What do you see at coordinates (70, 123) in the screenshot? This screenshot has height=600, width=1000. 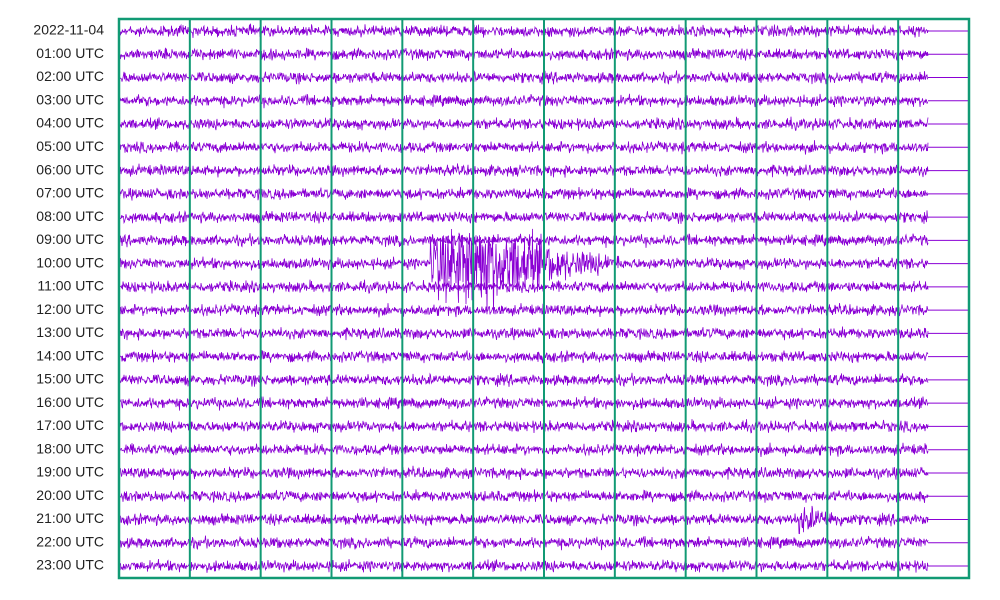 I see `row-label: 04:00 UTC` at bounding box center [70, 123].